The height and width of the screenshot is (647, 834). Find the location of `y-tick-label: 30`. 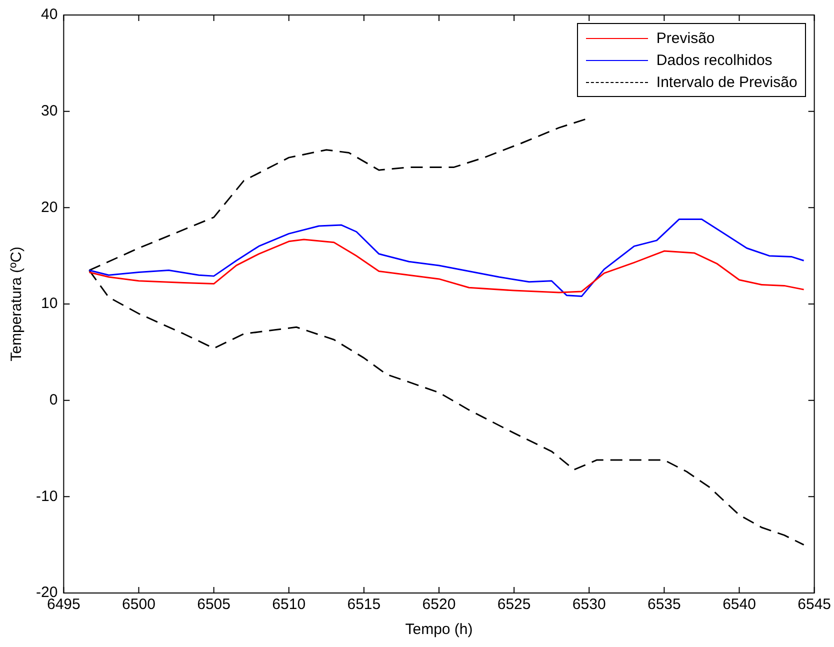

y-tick-label: 30 is located at coordinates (49, 111).